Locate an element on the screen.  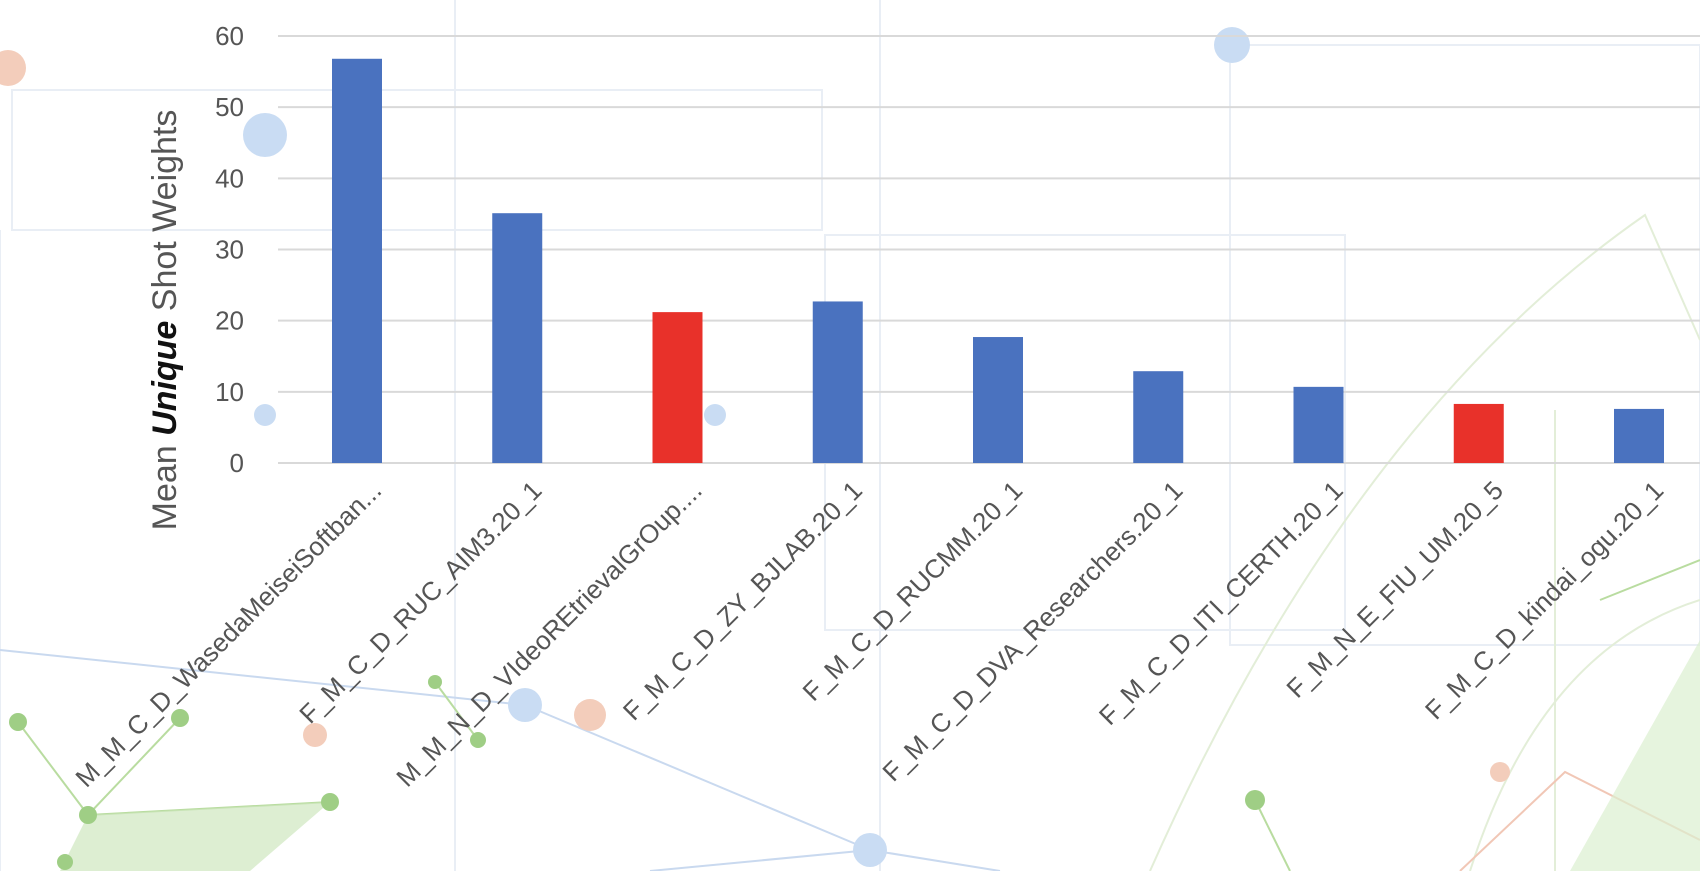
y-tick-label: 30 is located at coordinates (229, 250).